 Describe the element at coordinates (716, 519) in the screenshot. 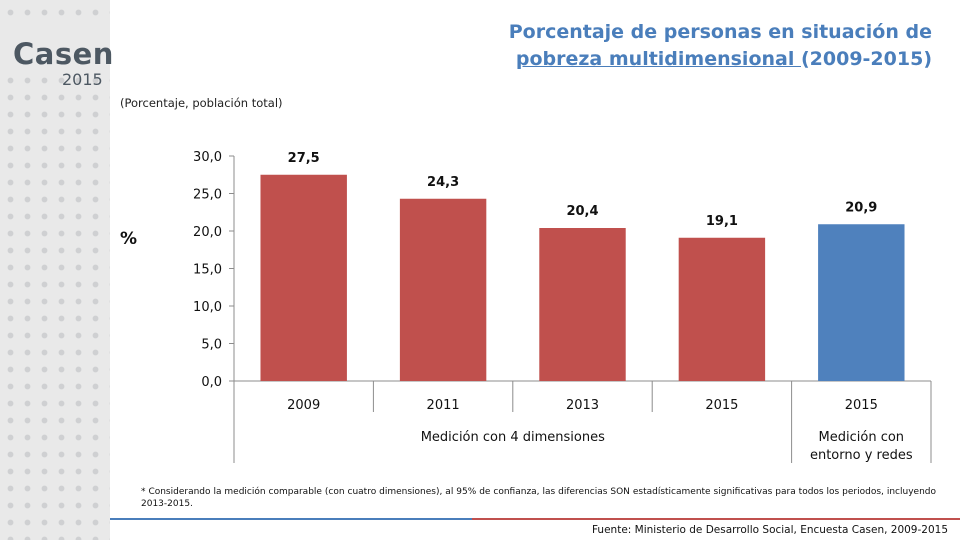

I see `footer-rule-red` at that location.